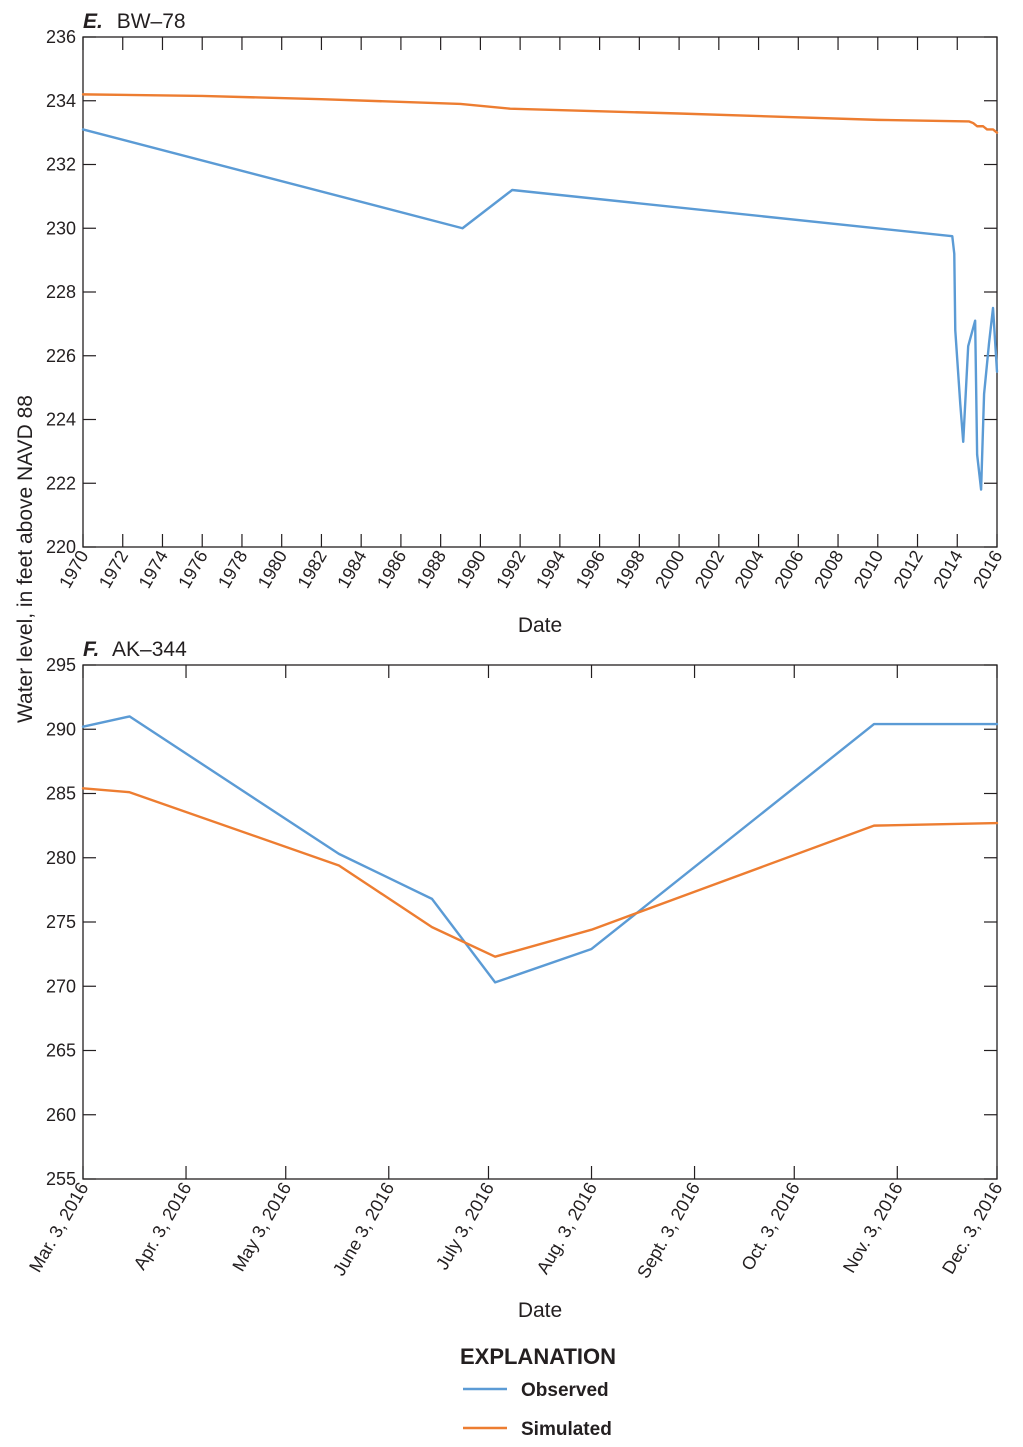 The width and height of the screenshot is (1023, 1447). Describe the element at coordinates (61, 165) in the screenshot. I see `panel-e-y-tick-label: 232` at that location.